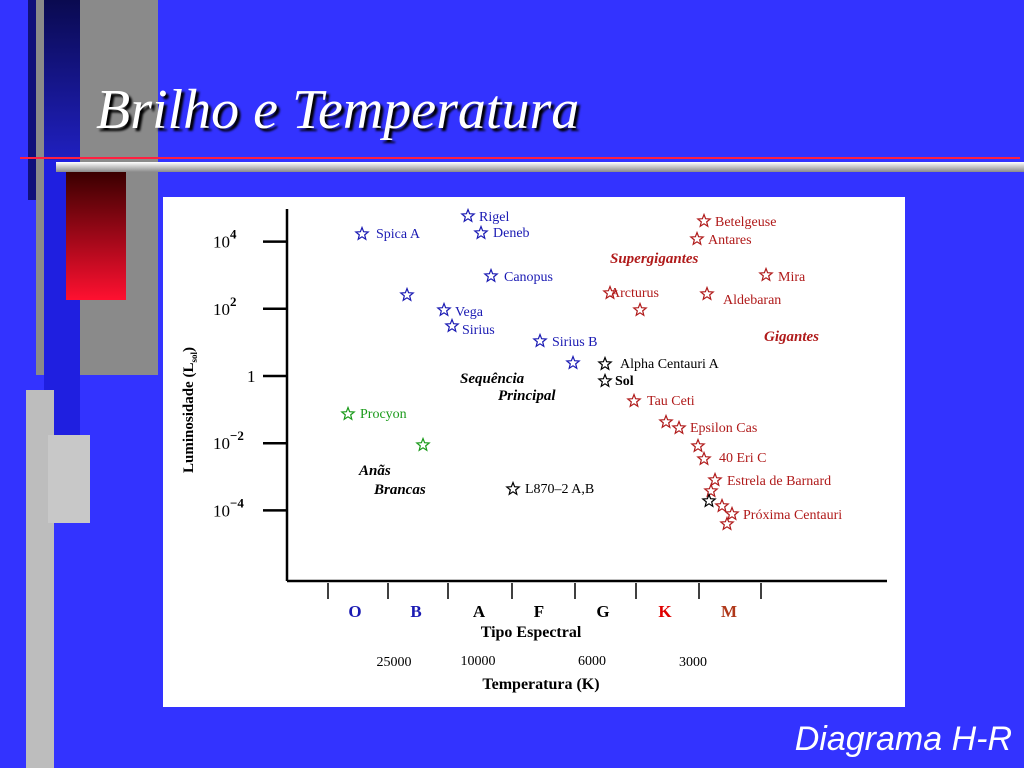 This screenshot has height=768, width=1024. Describe the element at coordinates (540, 167) in the screenshot. I see `decor-line-gray` at that location.